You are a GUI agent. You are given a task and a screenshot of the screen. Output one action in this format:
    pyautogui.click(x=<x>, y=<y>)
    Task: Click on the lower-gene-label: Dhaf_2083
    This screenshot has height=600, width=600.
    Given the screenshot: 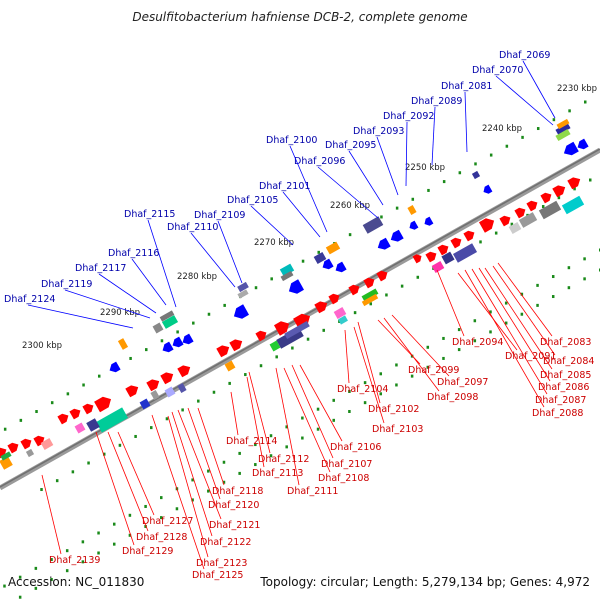 What is the action you would take?
    pyautogui.click(x=565, y=342)
    